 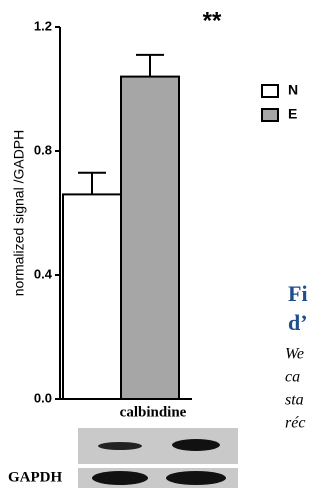 I want to click on blot, so click(x=158, y=458).